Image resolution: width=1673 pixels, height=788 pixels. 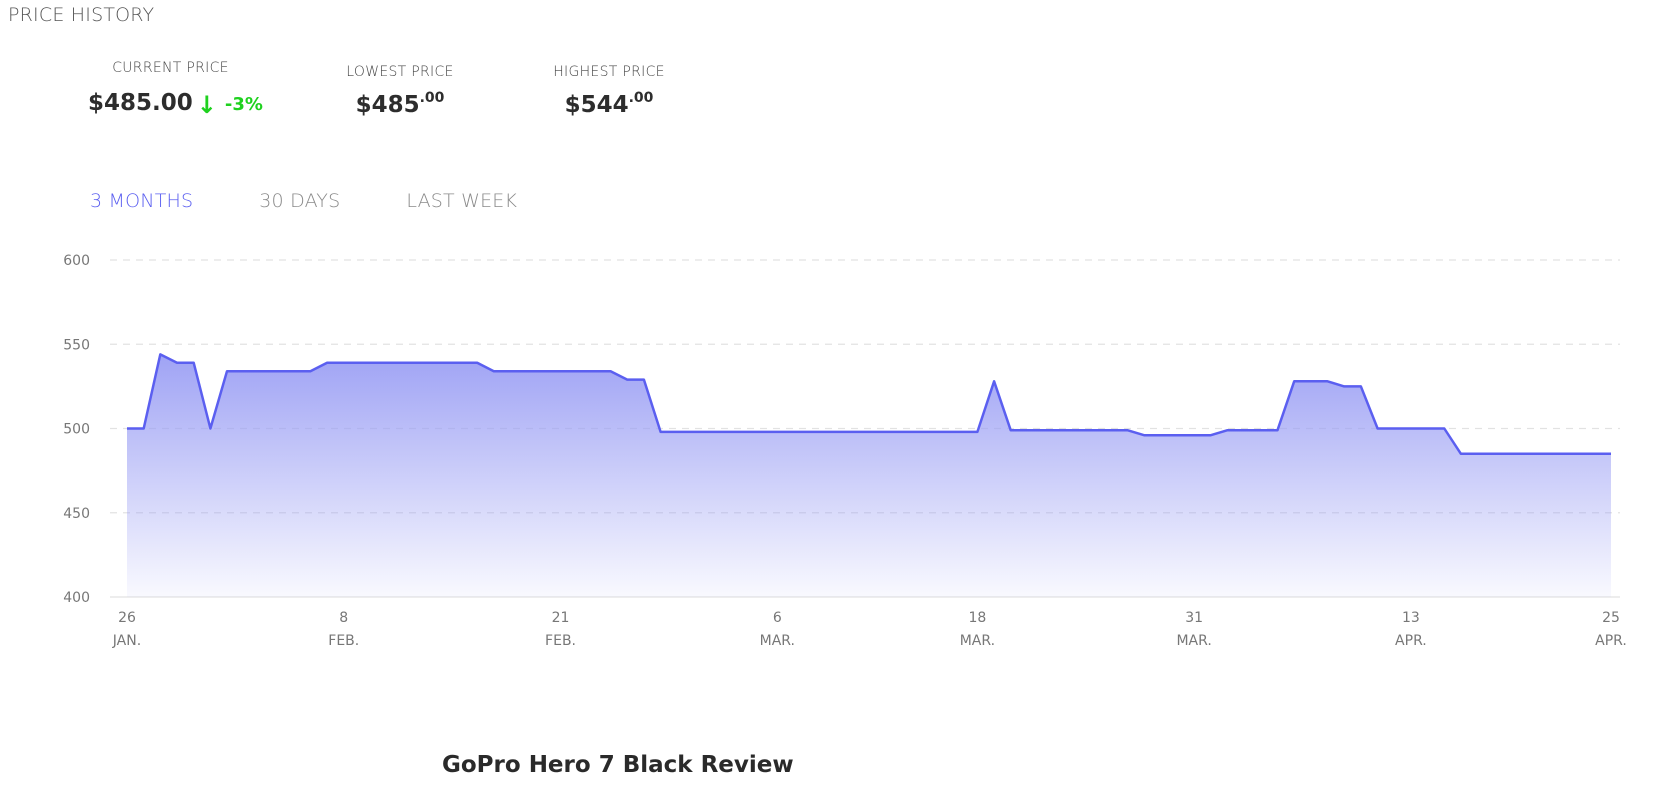 I want to click on highest-price-value: $544.00, so click(x=609, y=104).